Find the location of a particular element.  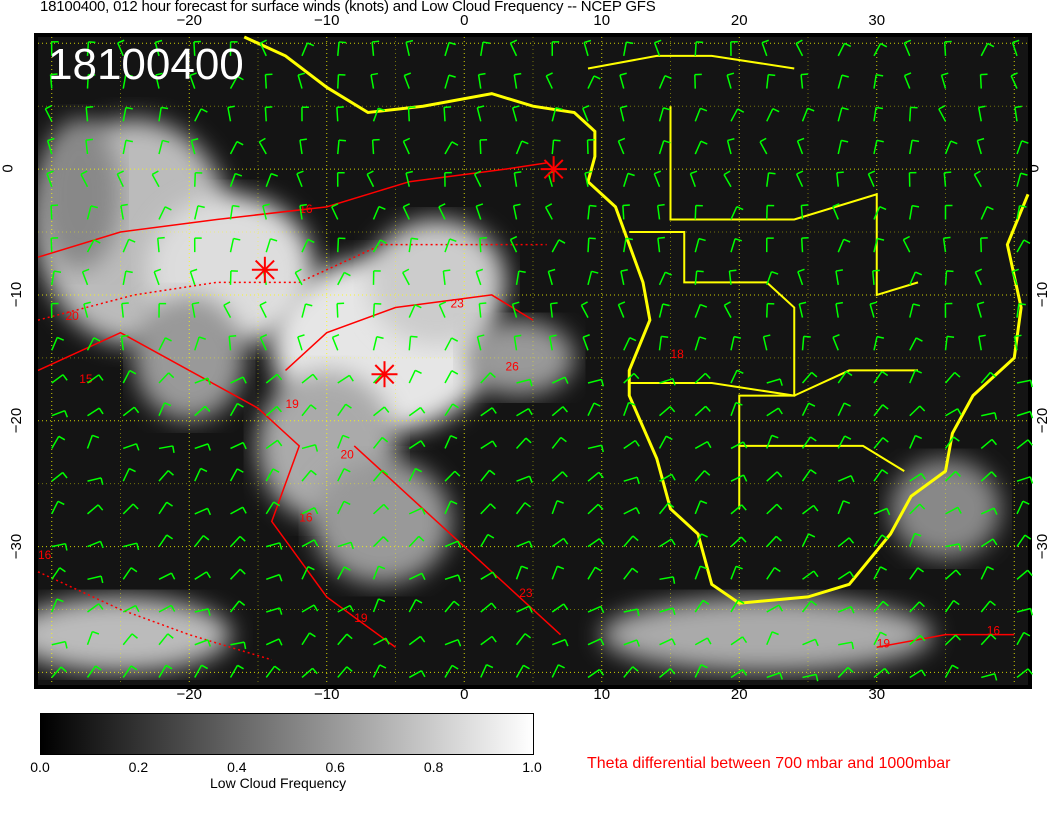

contour-label: 26 is located at coordinates (513, 366).